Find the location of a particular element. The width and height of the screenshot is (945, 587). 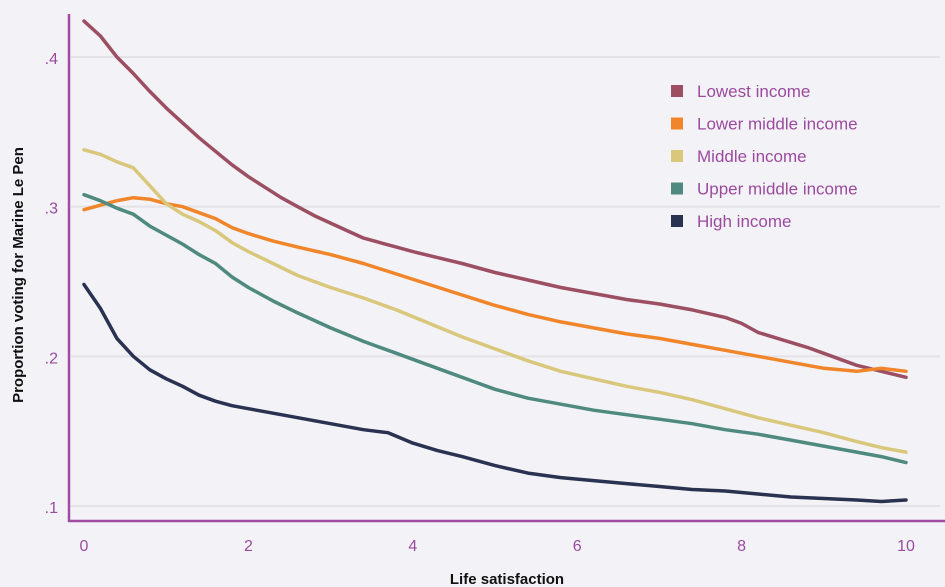

x-tick-label: 6 is located at coordinates (577, 546).